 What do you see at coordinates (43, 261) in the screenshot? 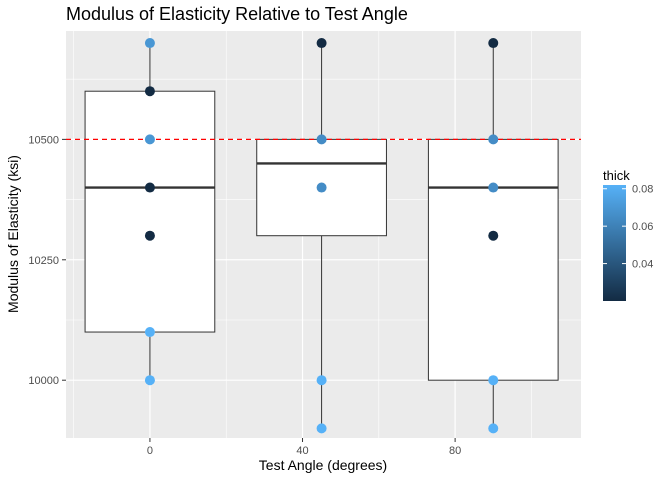
I see `y-tick-label: 10250` at bounding box center [43, 261].